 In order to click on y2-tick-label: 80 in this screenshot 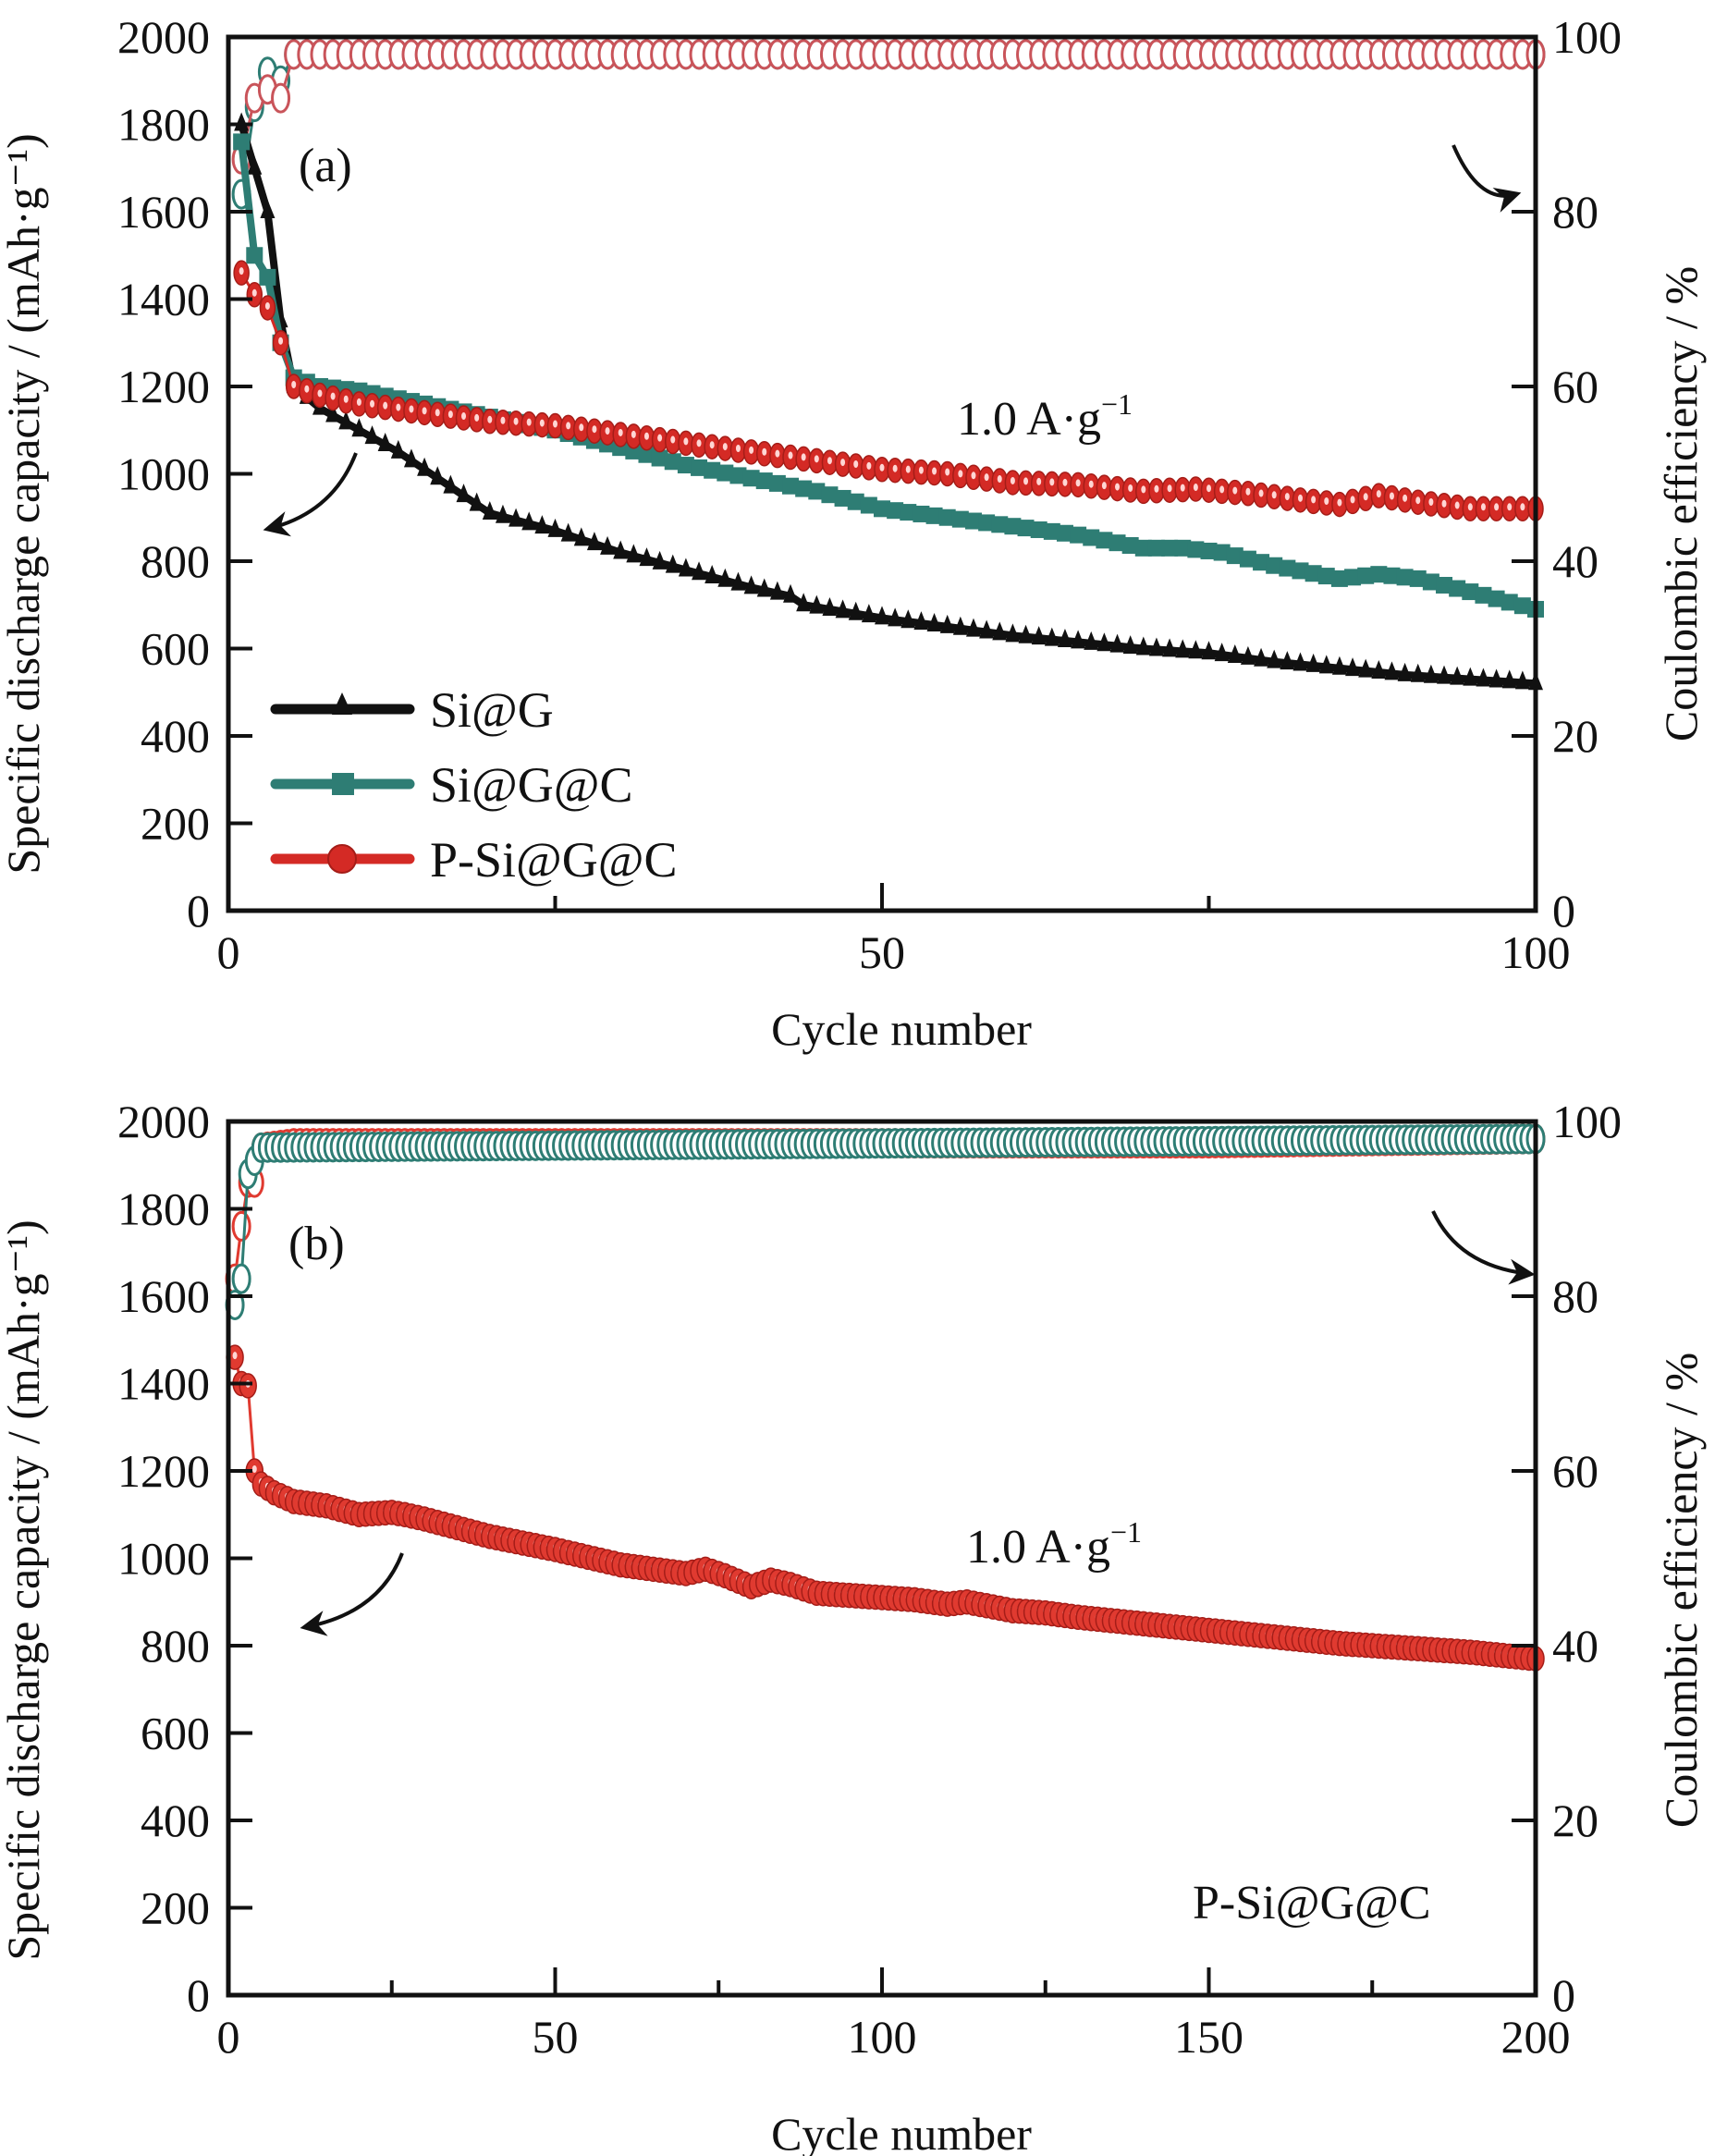, I will do `click(1575, 212)`.